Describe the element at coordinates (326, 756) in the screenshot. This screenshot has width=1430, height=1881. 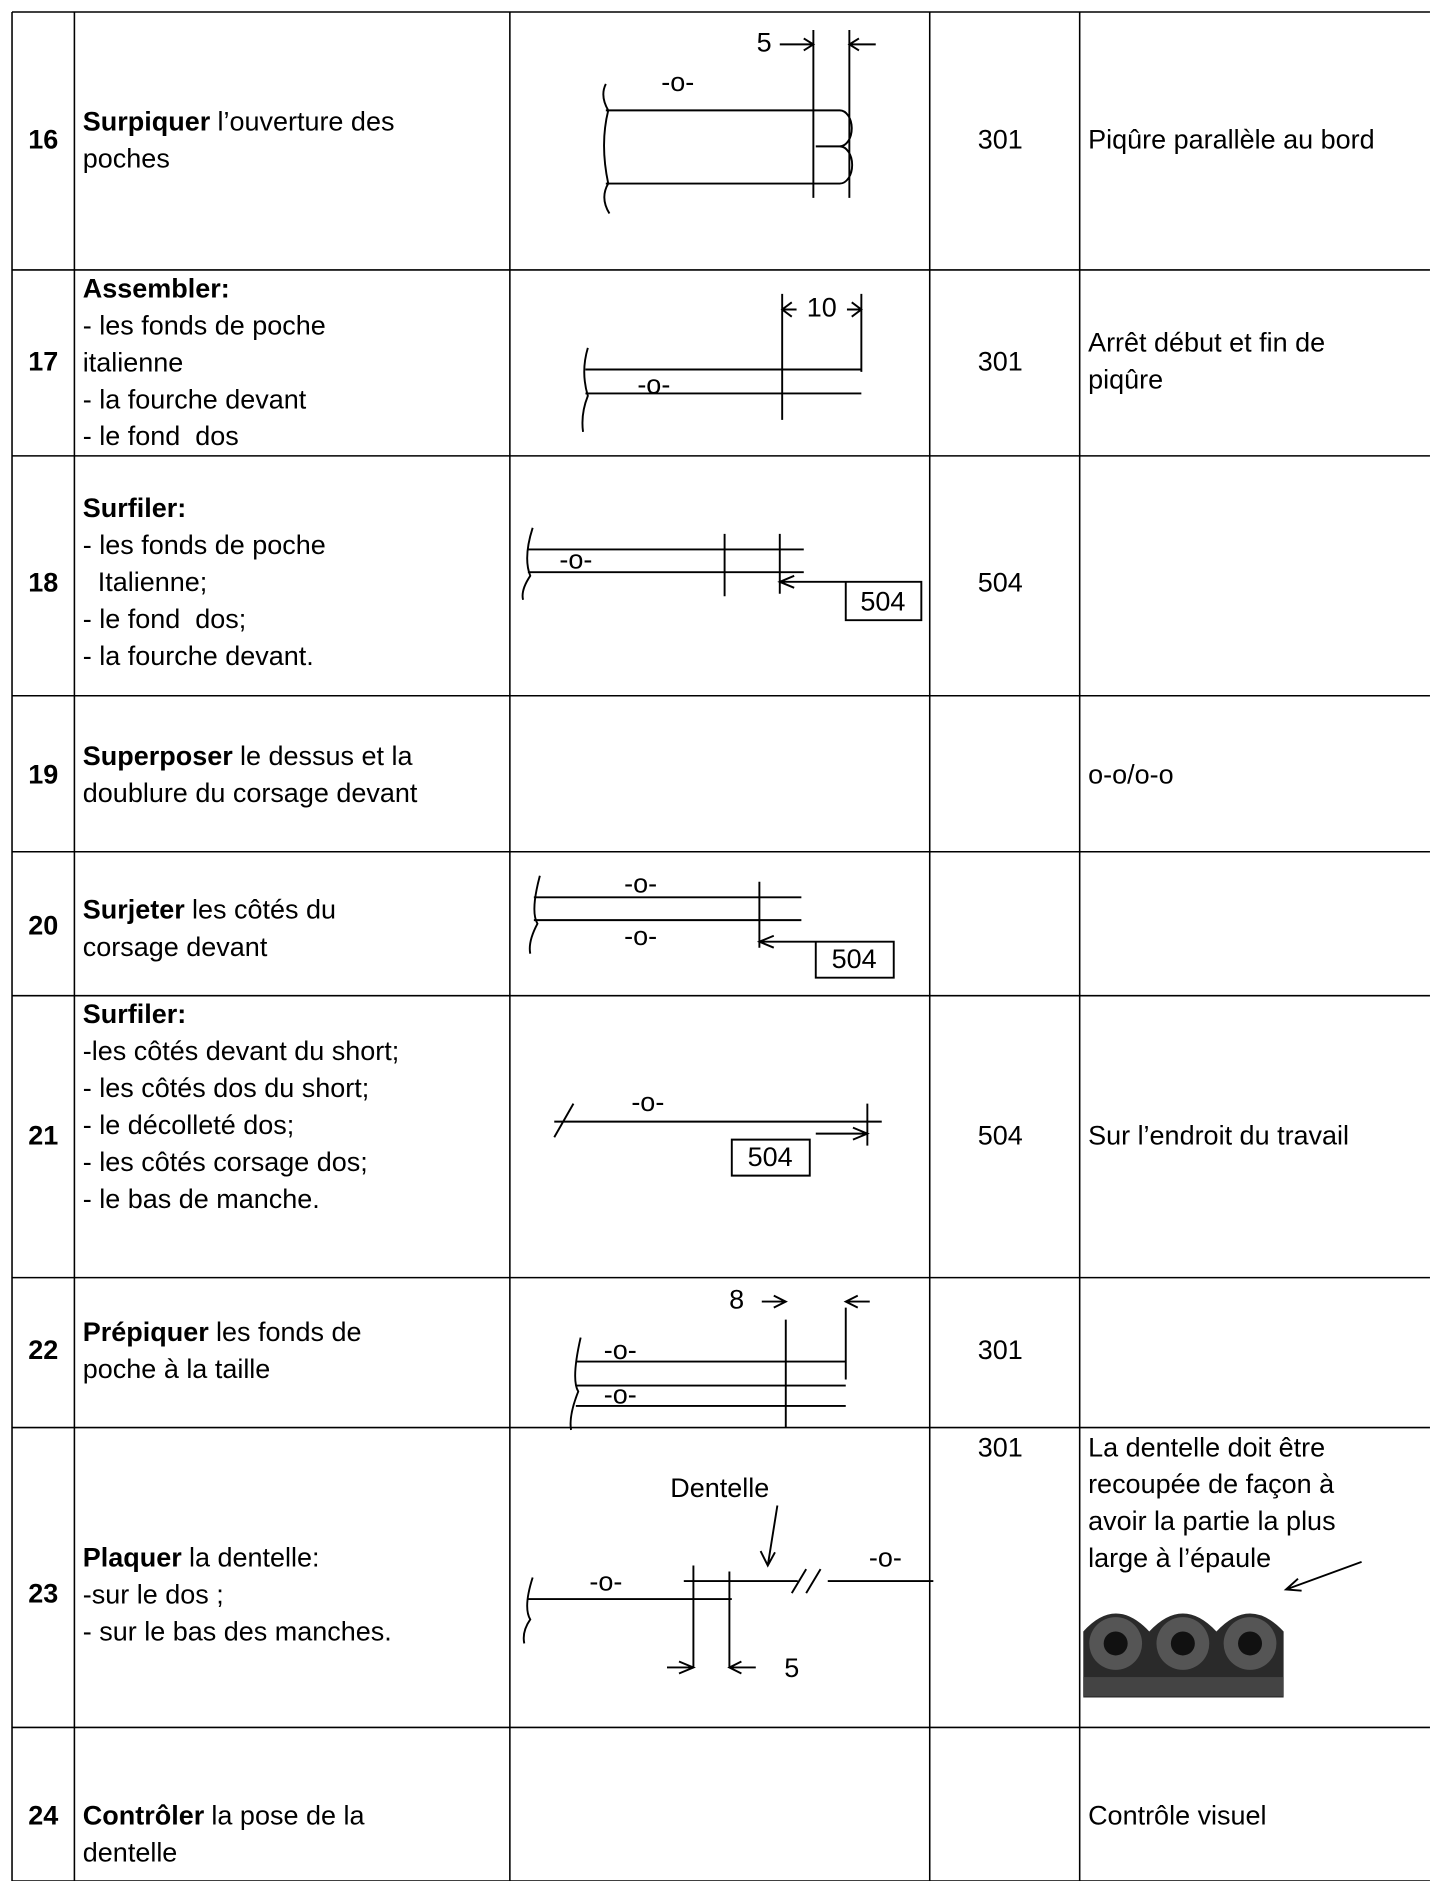
I see `operation-text: le dessus et la` at that location.